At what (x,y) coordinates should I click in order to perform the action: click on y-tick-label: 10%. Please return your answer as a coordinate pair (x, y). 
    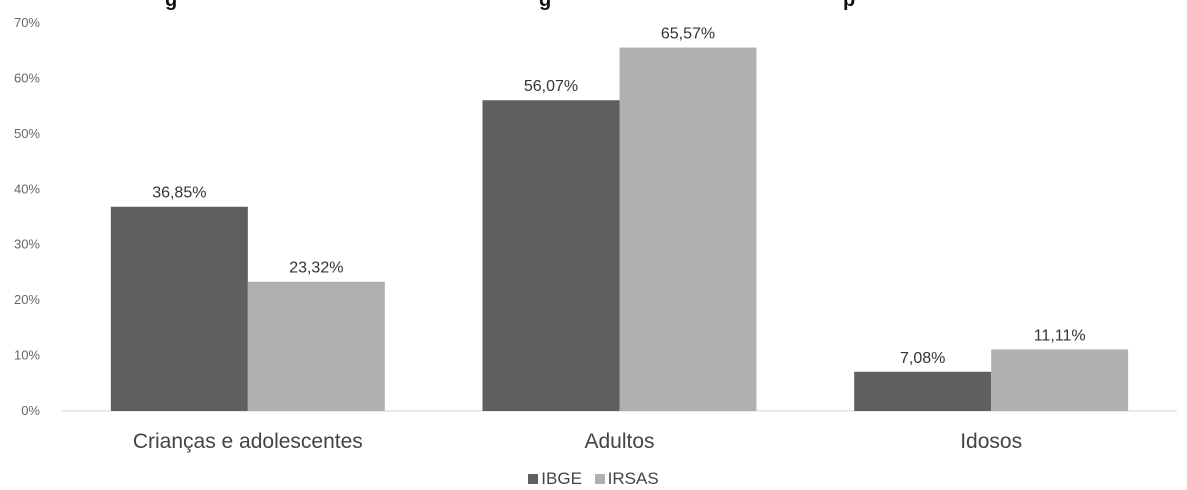
    Looking at the image, I should click on (27, 355).